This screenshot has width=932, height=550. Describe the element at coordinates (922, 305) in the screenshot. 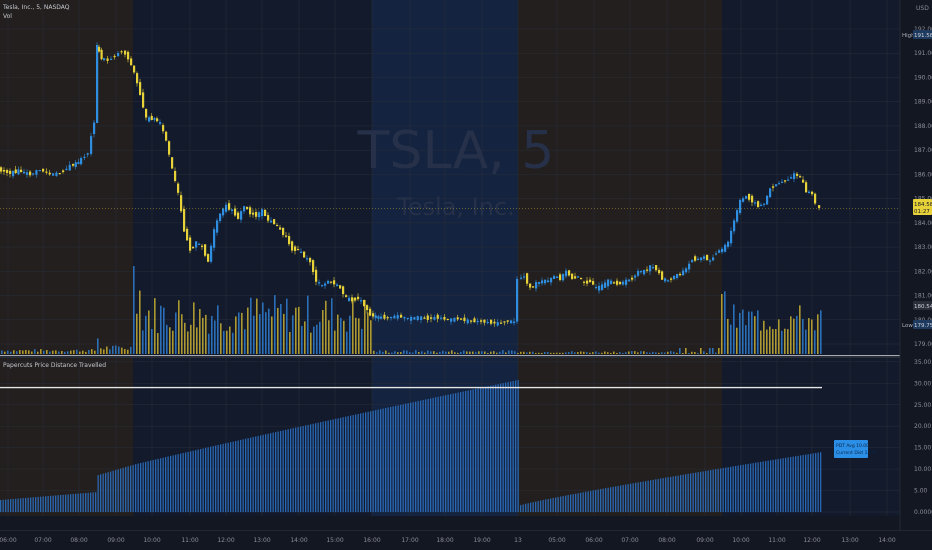

I see `aux-price-tag` at that location.